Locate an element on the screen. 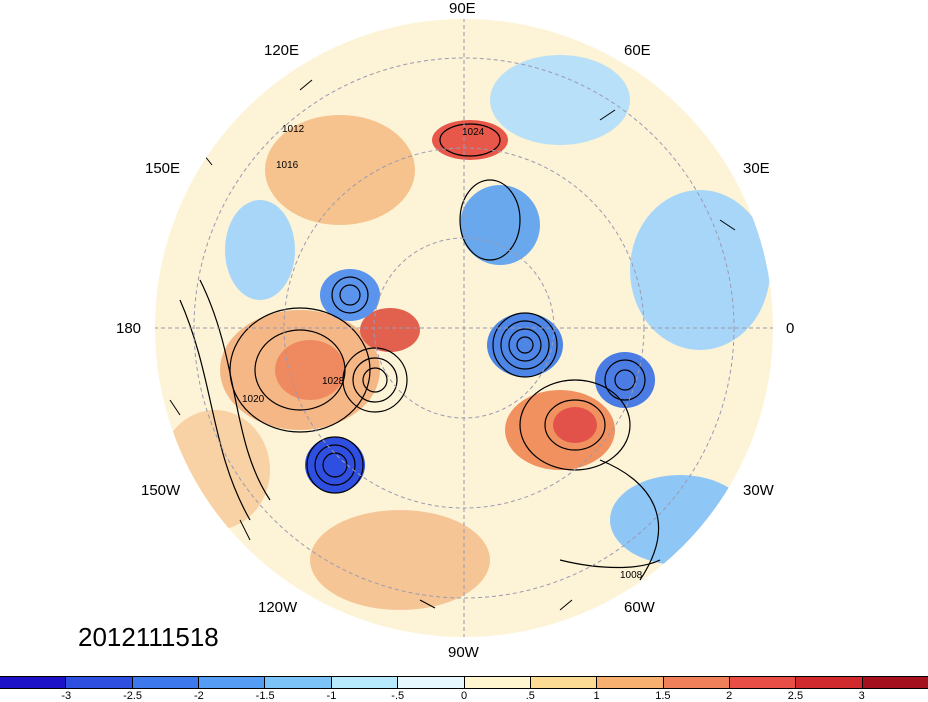 The height and width of the screenshot is (702, 928). longitude-label-60e: 60E is located at coordinates (637, 50).